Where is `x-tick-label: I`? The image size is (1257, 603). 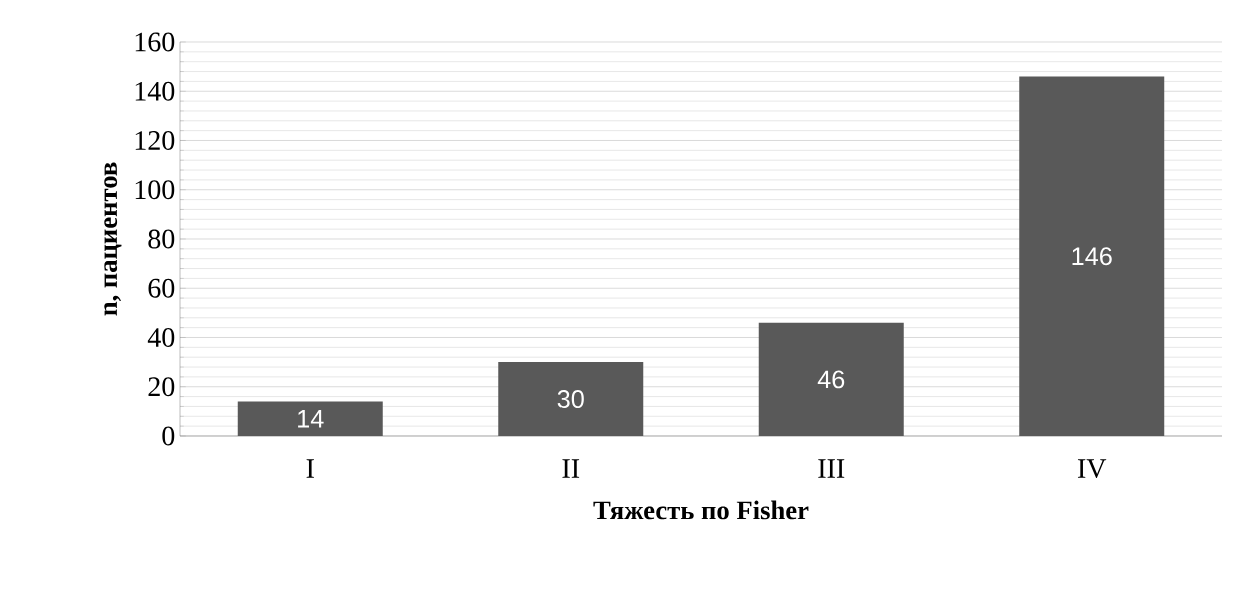
x-tick-label: I is located at coordinates (310, 468).